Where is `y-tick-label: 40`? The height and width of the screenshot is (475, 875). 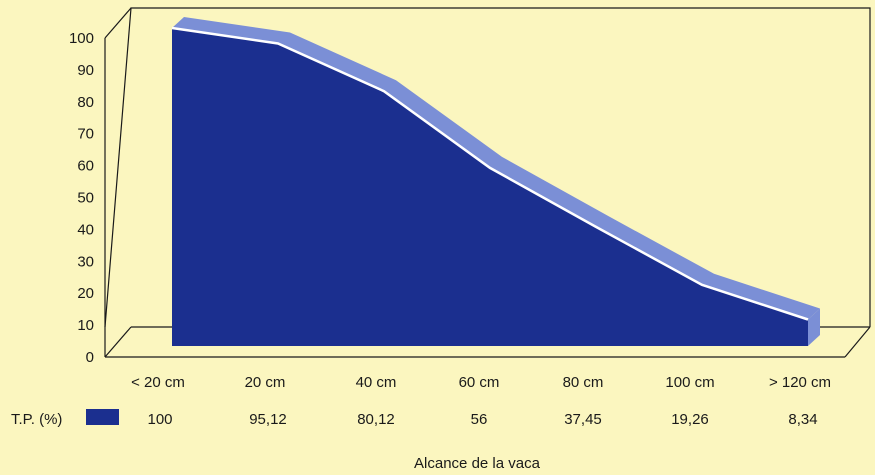
y-tick-label: 40 is located at coordinates (85, 229).